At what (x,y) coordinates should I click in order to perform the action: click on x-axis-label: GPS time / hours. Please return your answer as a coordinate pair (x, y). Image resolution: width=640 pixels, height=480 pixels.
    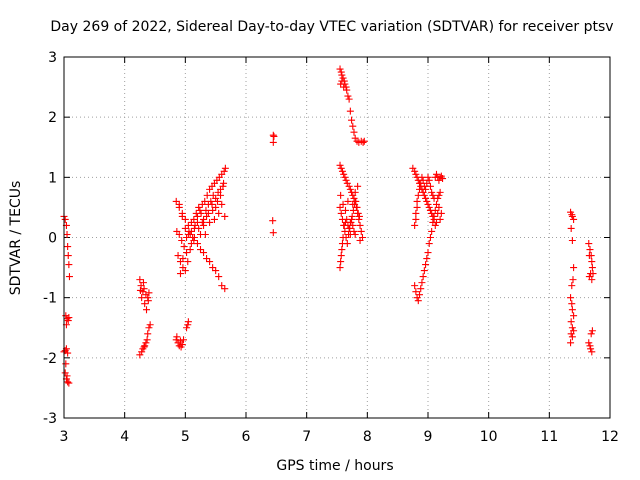
    Looking at the image, I should click on (334, 466).